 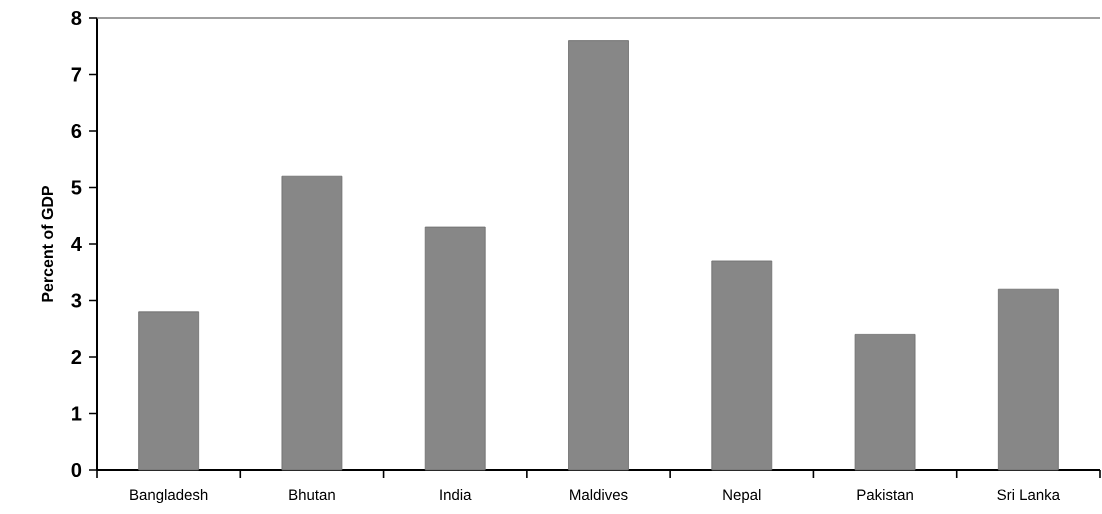 What do you see at coordinates (1029, 495) in the screenshot?
I see `x-tick-label: Sri Lanka` at bounding box center [1029, 495].